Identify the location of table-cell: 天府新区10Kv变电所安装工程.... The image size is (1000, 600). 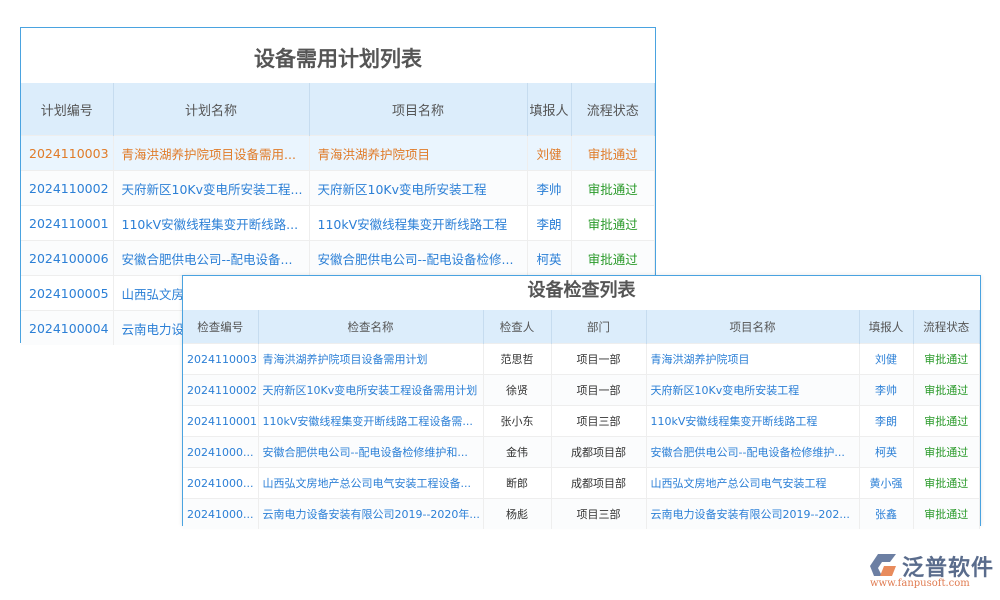
(211, 188).